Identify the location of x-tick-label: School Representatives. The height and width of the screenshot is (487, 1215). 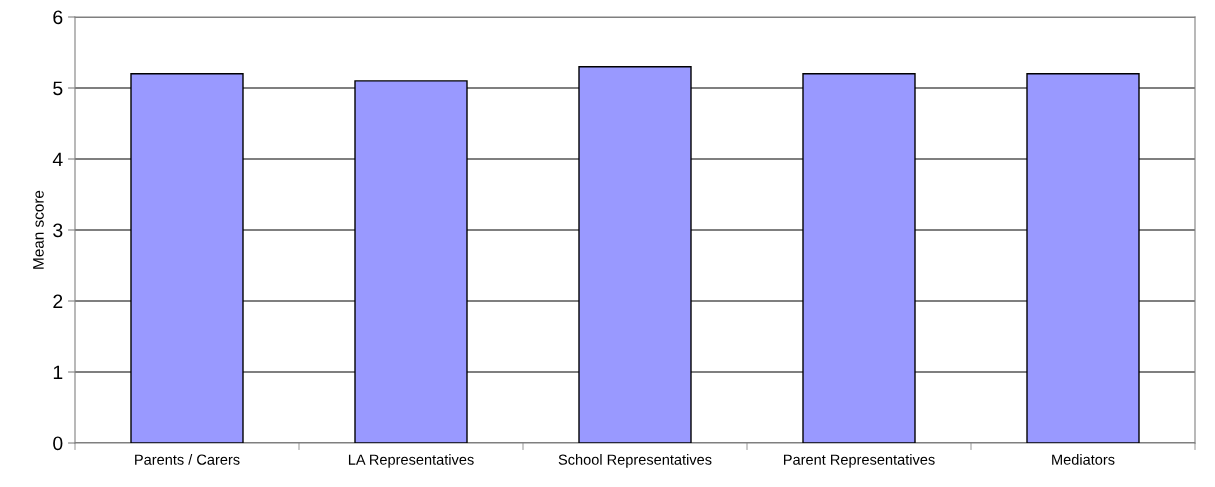
(635, 461).